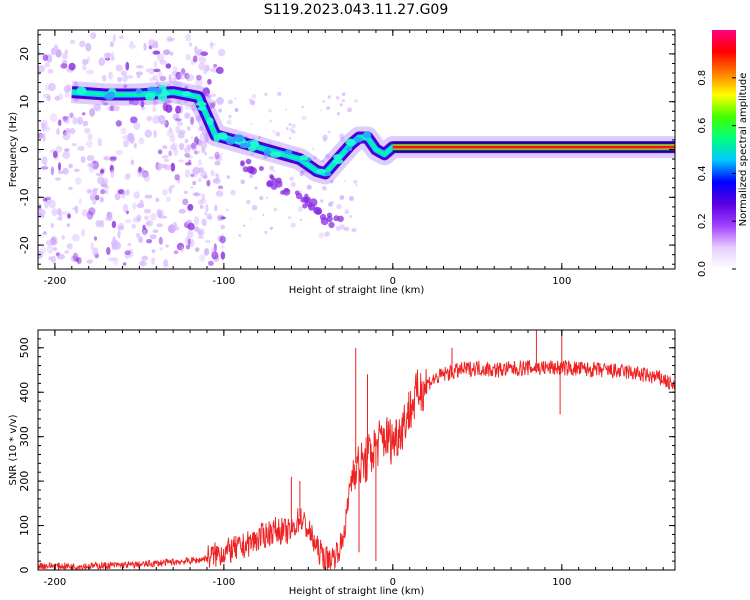 The width and height of the screenshot is (750, 600). What do you see at coordinates (13, 449) in the screenshot?
I see `y-axis-label: SNR (10 * v/v)` at bounding box center [13, 449].